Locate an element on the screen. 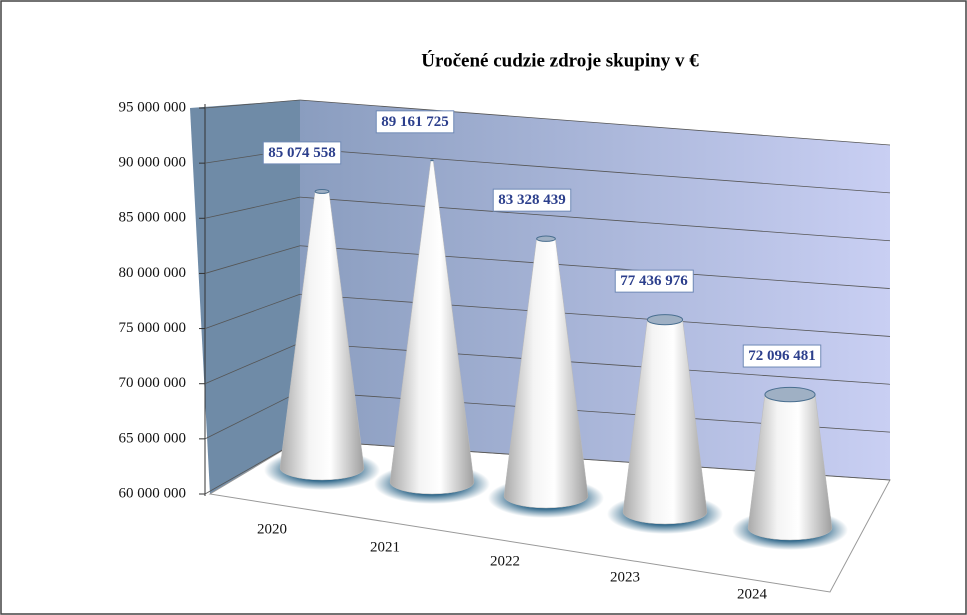  value-label: 72 096 481 is located at coordinates (782, 356).